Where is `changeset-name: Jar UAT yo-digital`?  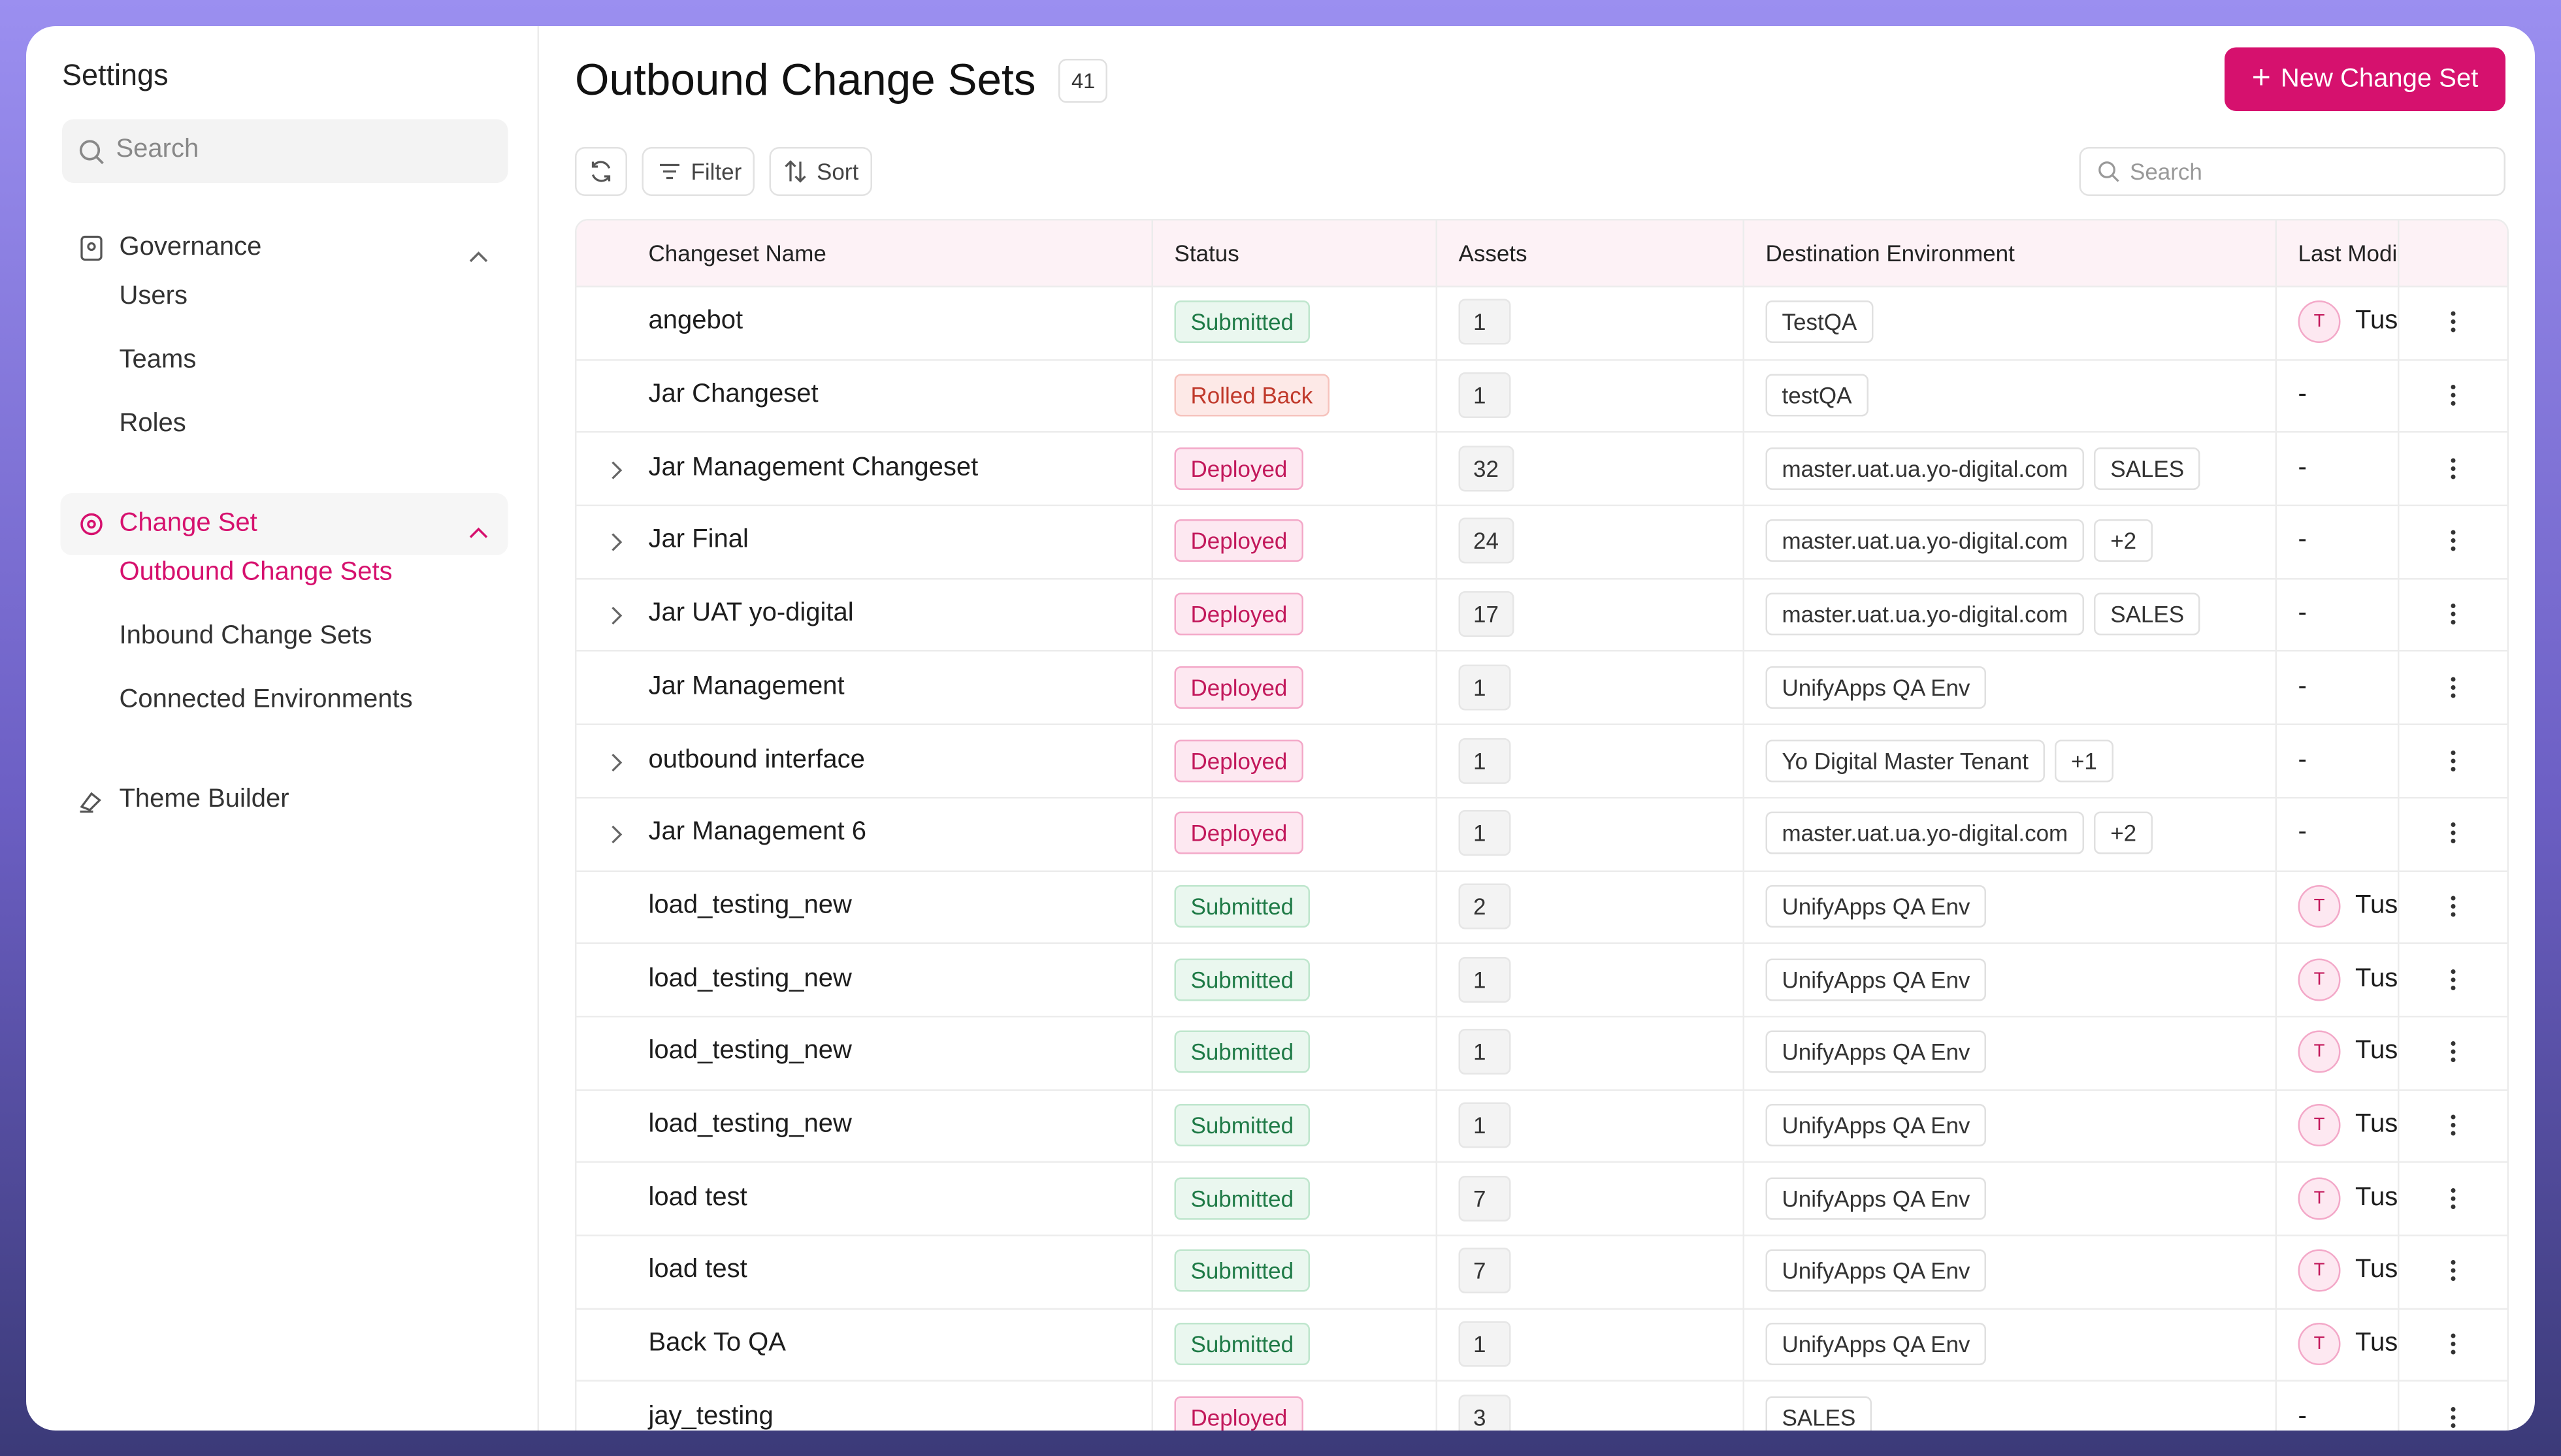 changeset-name: Jar UAT yo-digital is located at coordinates (751, 613).